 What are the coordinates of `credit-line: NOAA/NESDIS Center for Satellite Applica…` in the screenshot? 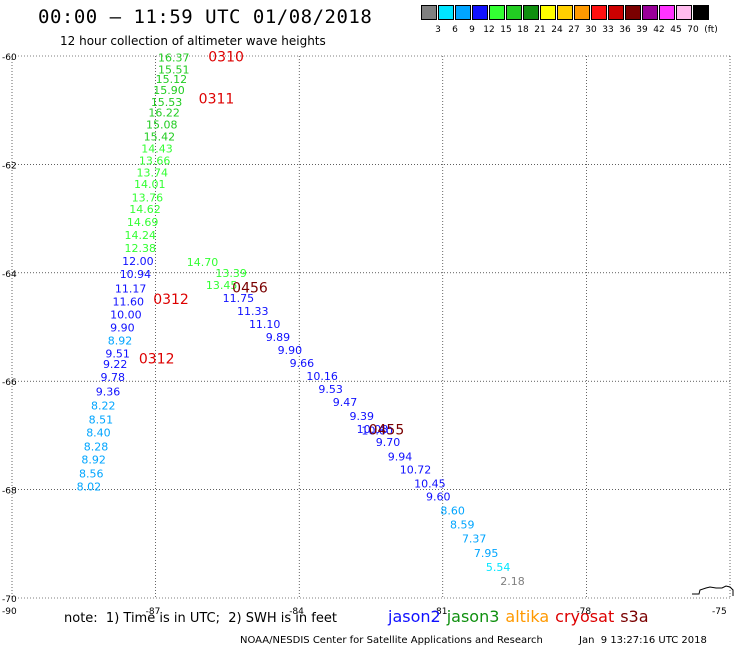 It's located at (391, 640).